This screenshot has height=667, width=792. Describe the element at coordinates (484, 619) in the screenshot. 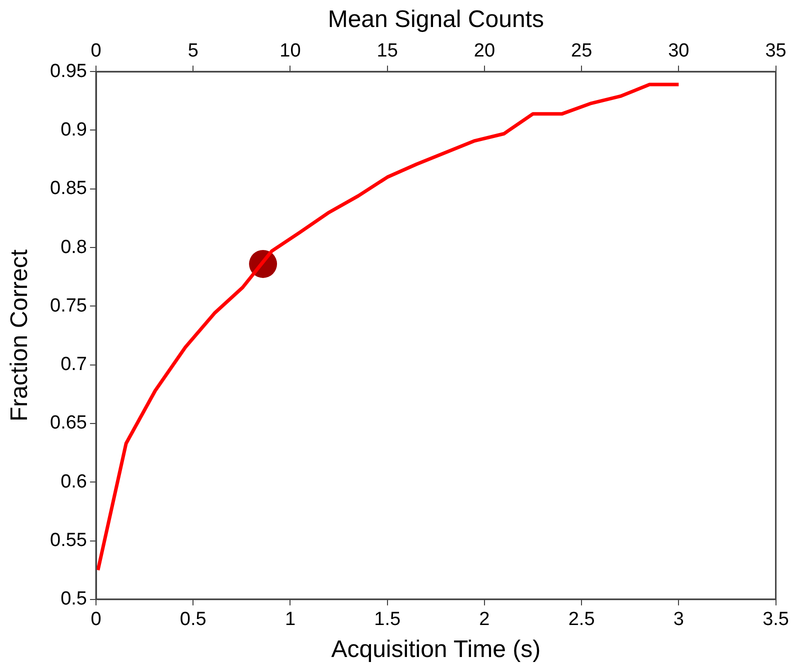

I see `x-tick-label: 2` at that location.